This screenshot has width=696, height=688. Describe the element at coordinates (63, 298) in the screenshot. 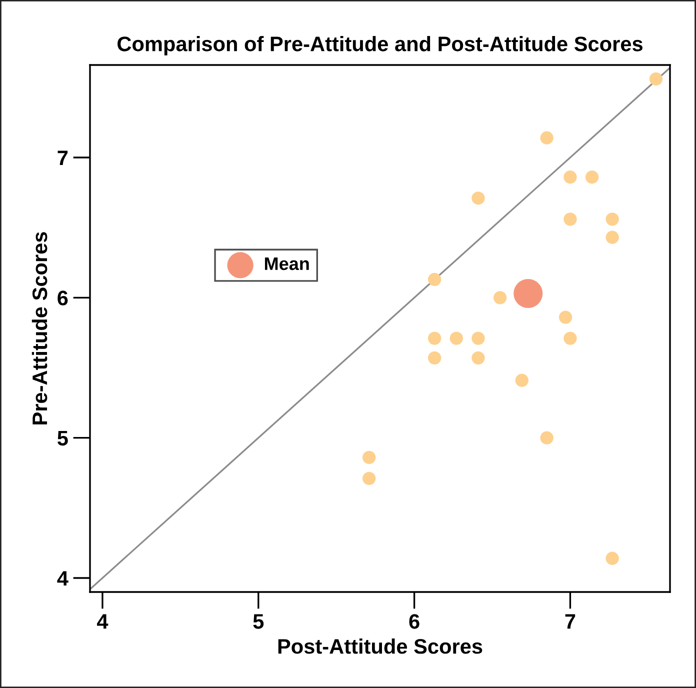

I see `y-tick-label: 6` at that location.